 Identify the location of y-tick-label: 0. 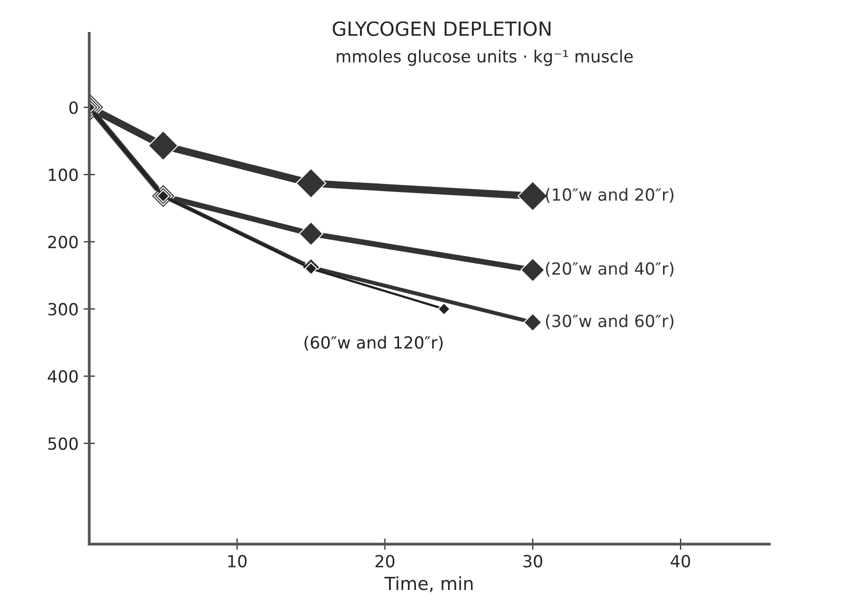
(73, 107).